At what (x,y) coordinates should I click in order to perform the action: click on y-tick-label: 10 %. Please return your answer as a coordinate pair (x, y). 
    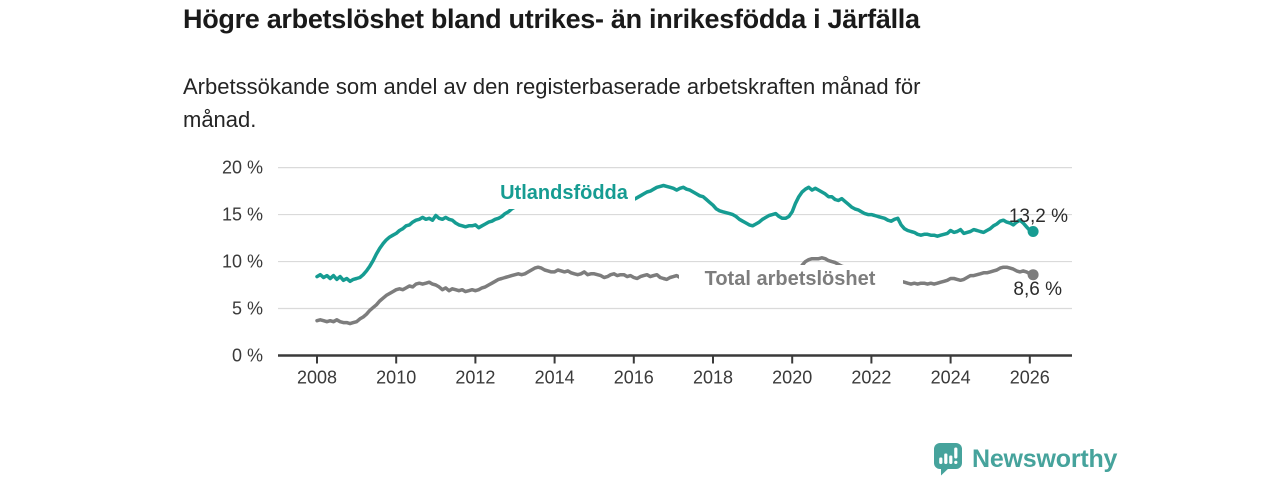
    Looking at the image, I should click on (242, 262).